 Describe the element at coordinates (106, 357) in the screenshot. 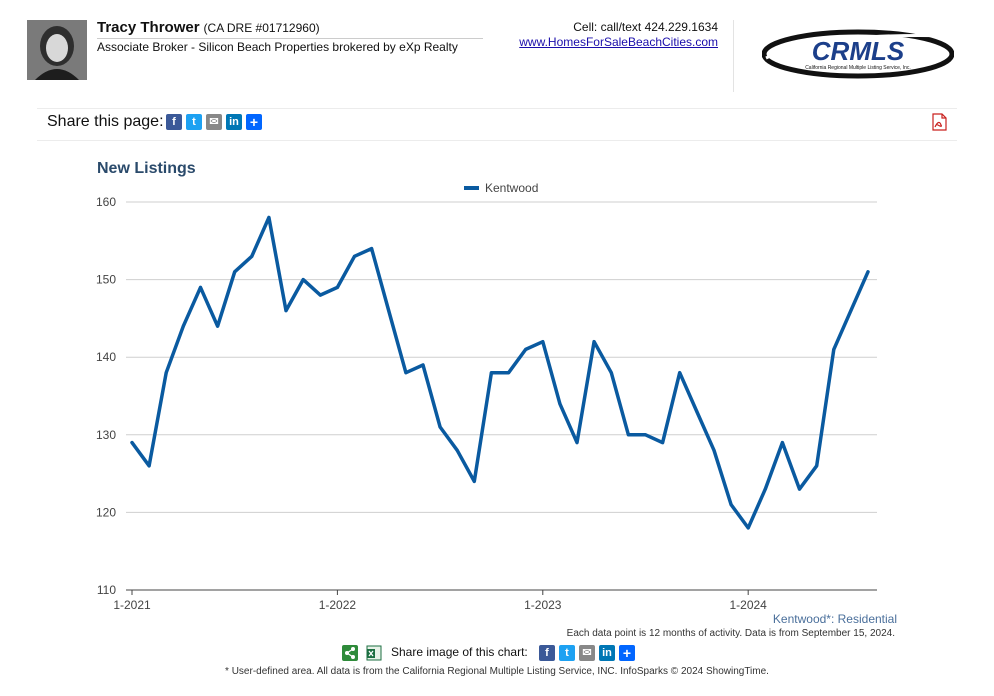

I see `y-tick-label: 140` at that location.